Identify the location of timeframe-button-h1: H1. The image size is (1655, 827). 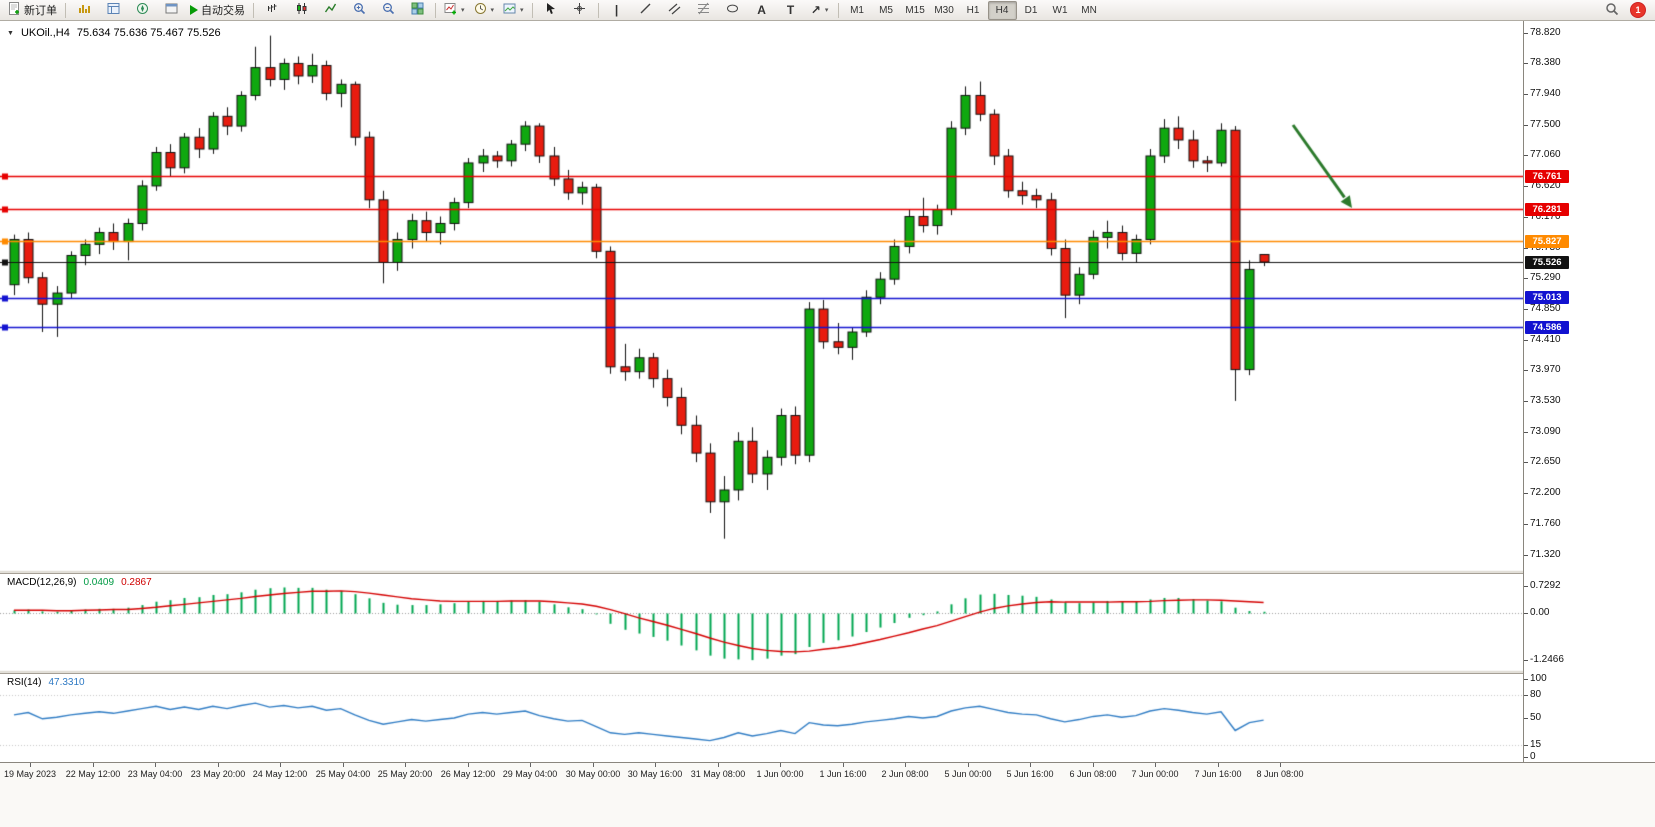
(973, 10).